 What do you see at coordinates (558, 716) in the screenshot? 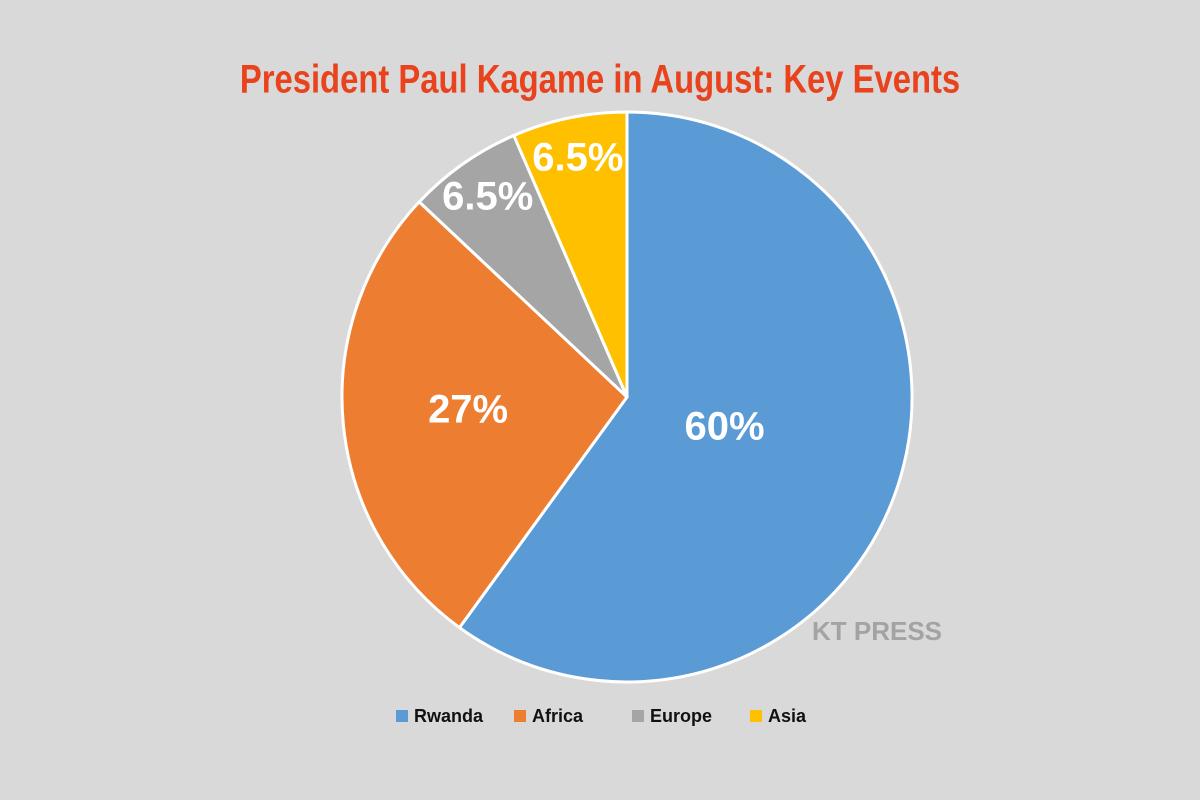
I see `legend-label: Africa` at bounding box center [558, 716].